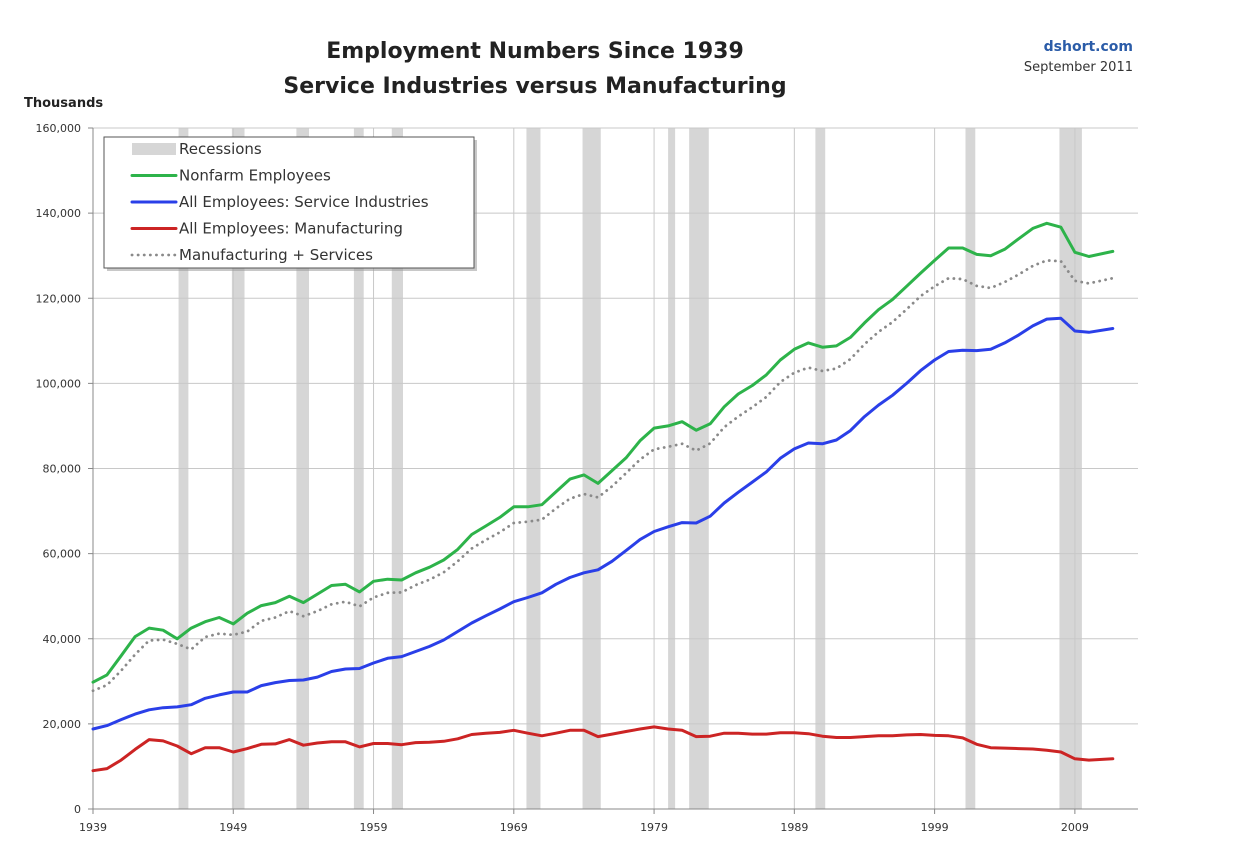  I want to click on y-tick-label: 20,000, so click(62, 724).